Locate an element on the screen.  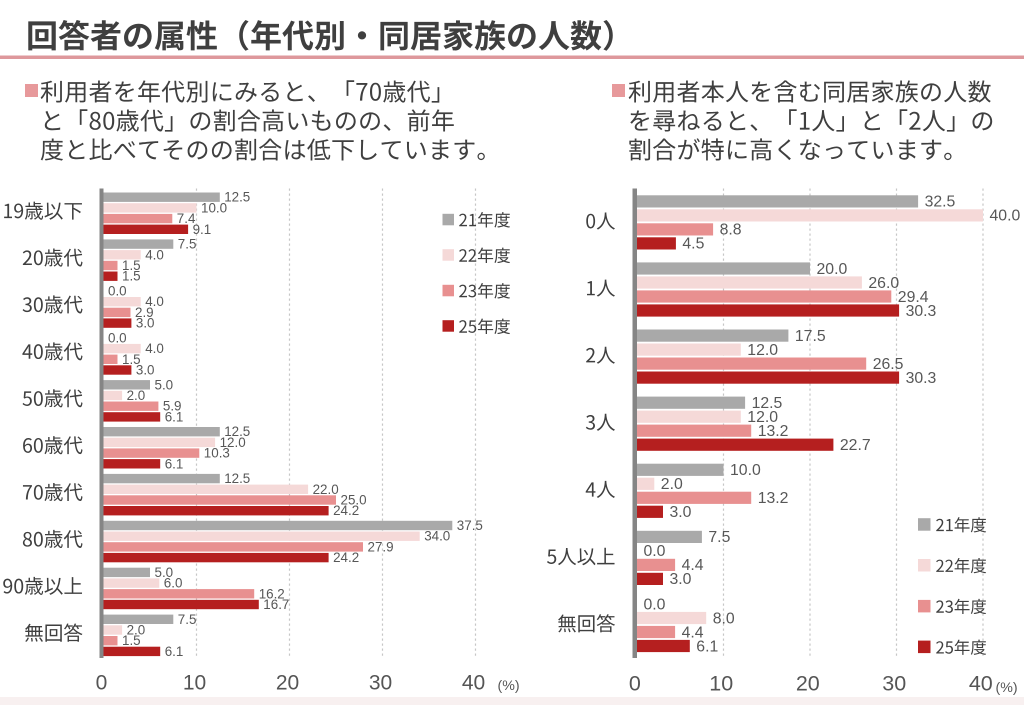
svg-text: 4.5 is located at coordinates (693, 244).